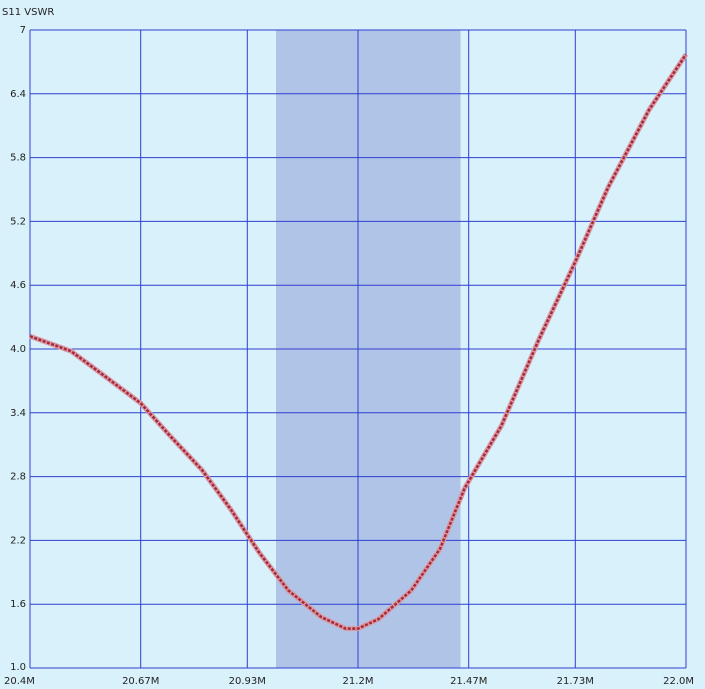  Describe the element at coordinates (18, 413) in the screenshot. I see `y-tick-label: 3.4` at that location.